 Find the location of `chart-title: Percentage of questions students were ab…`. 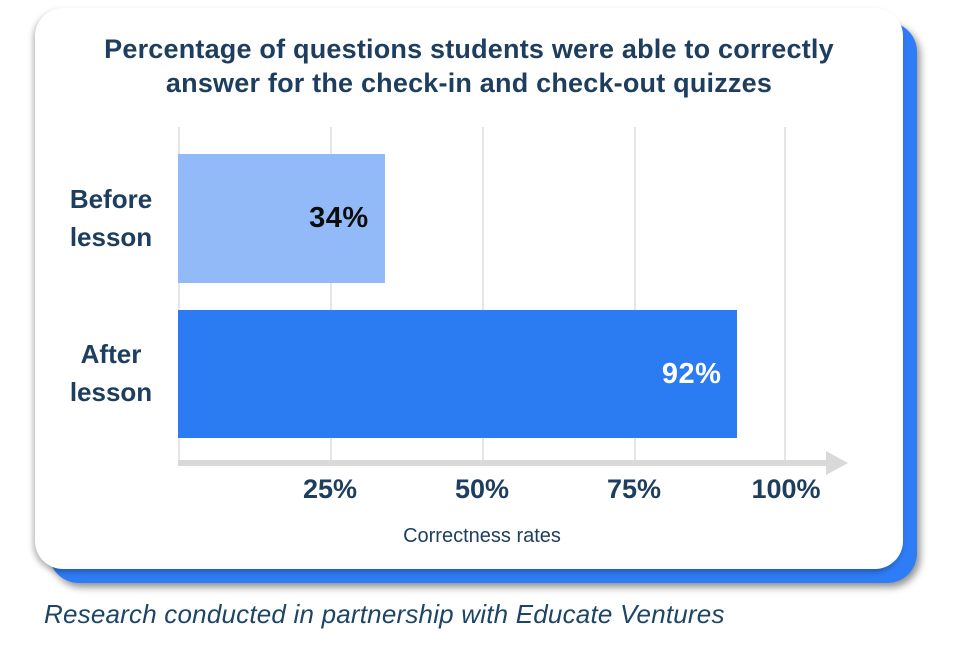

chart-title: Percentage of questions students were ab… is located at coordinates (469, 66).